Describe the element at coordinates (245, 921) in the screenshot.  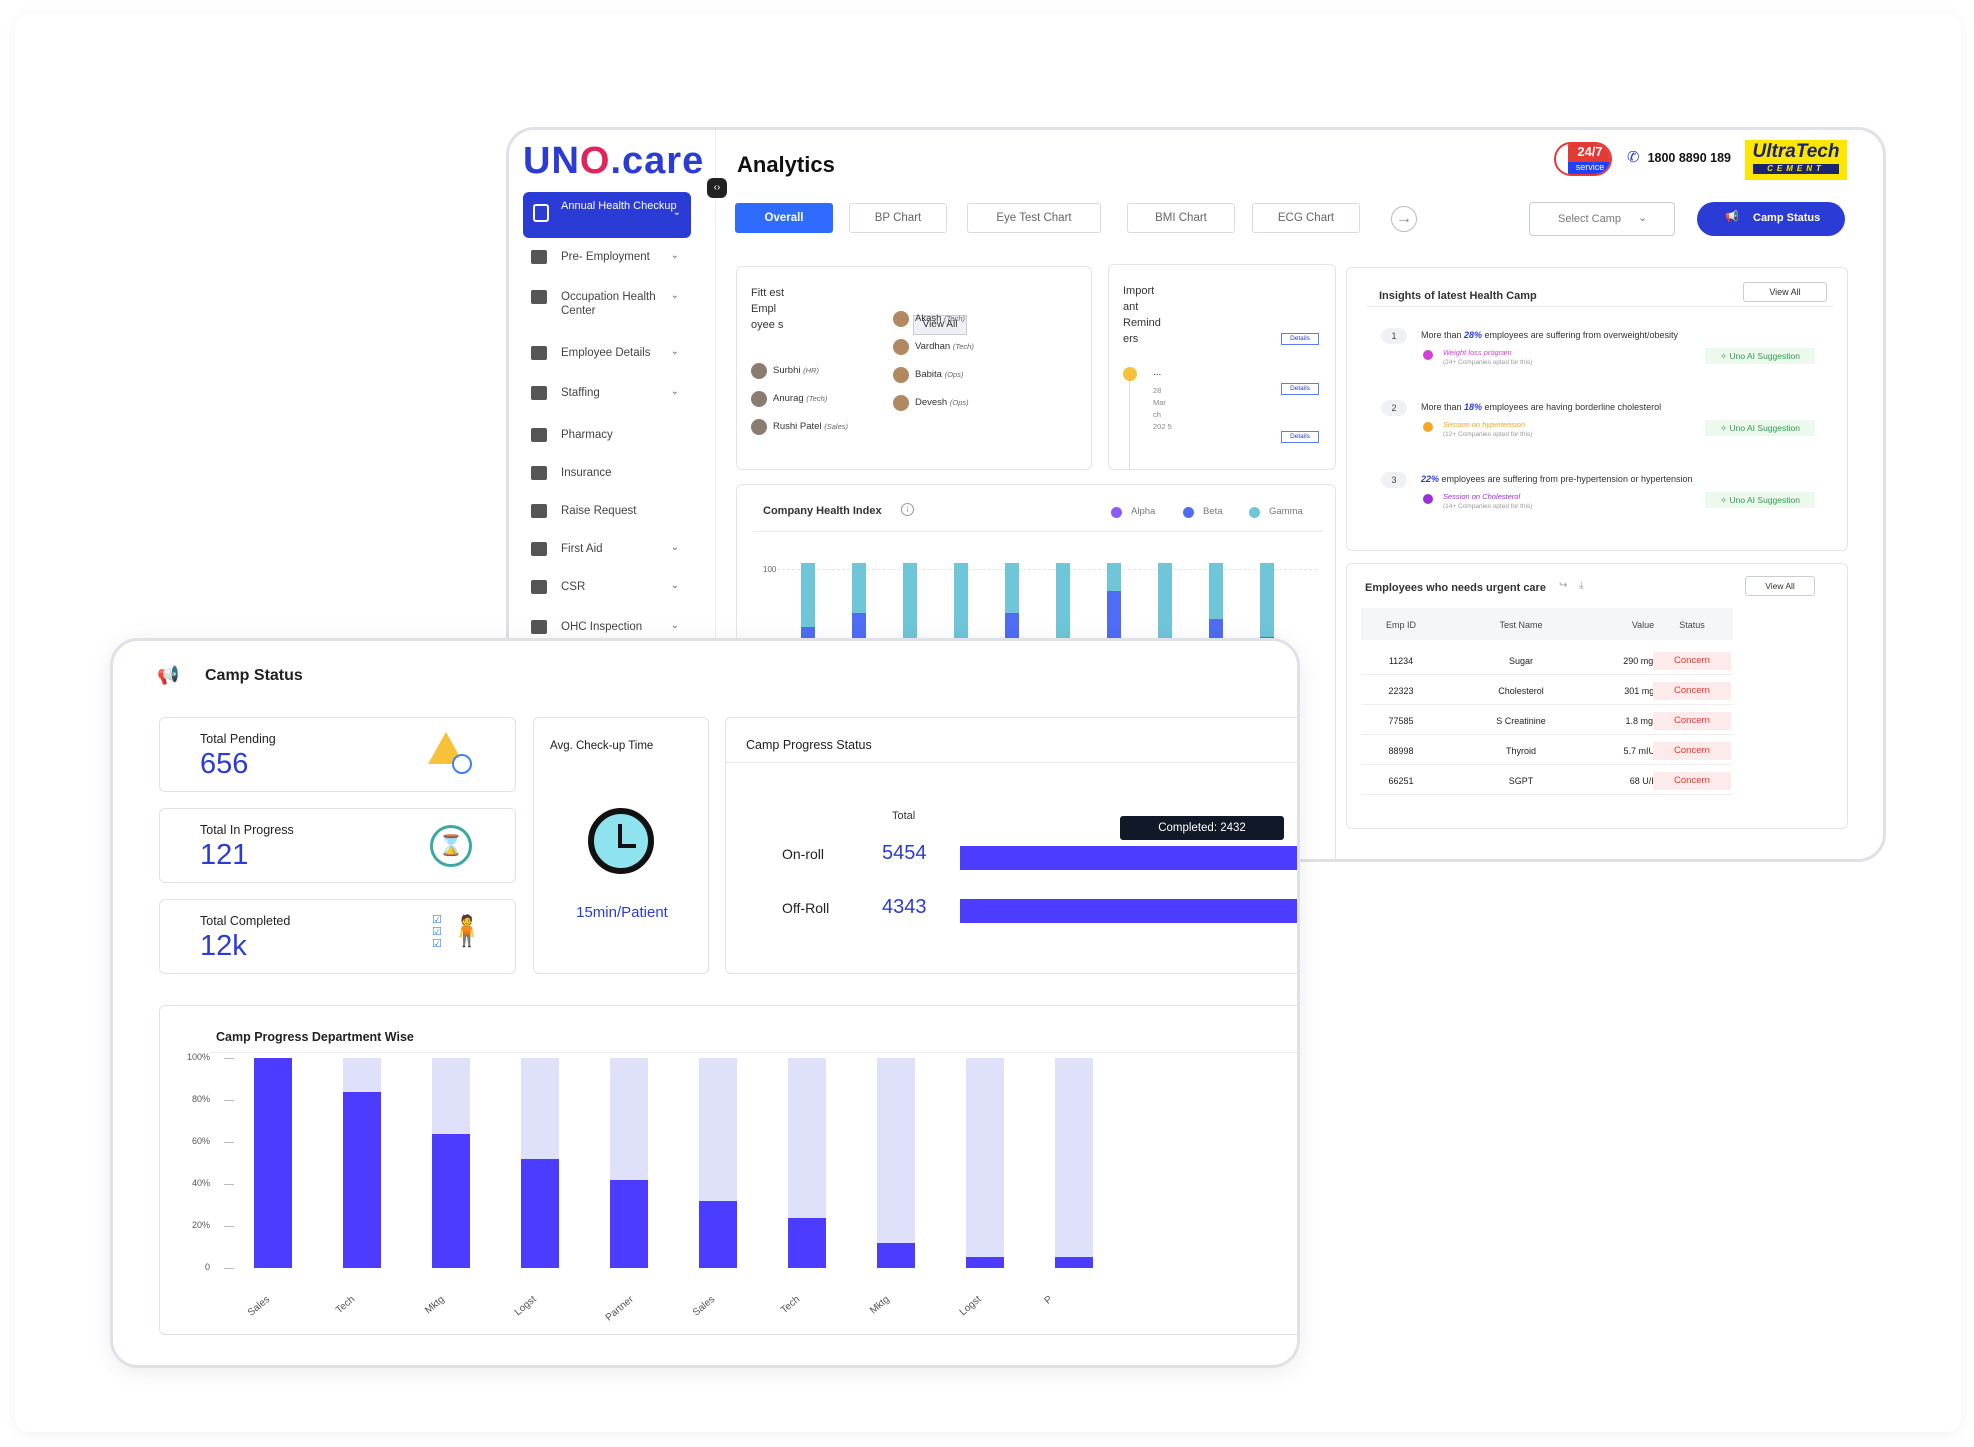
I see `stat-label: Total Completed` at that location.